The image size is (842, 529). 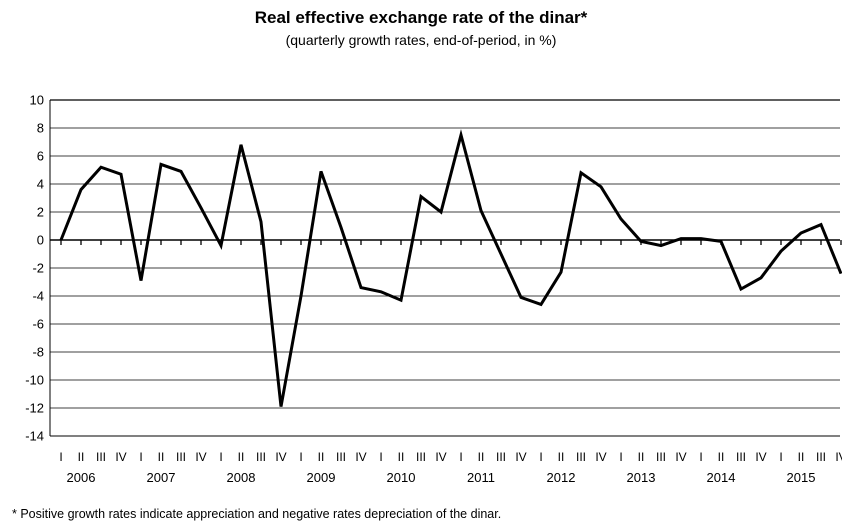 I want to click on y-tick-label: 6, so click(x=40, y=156).